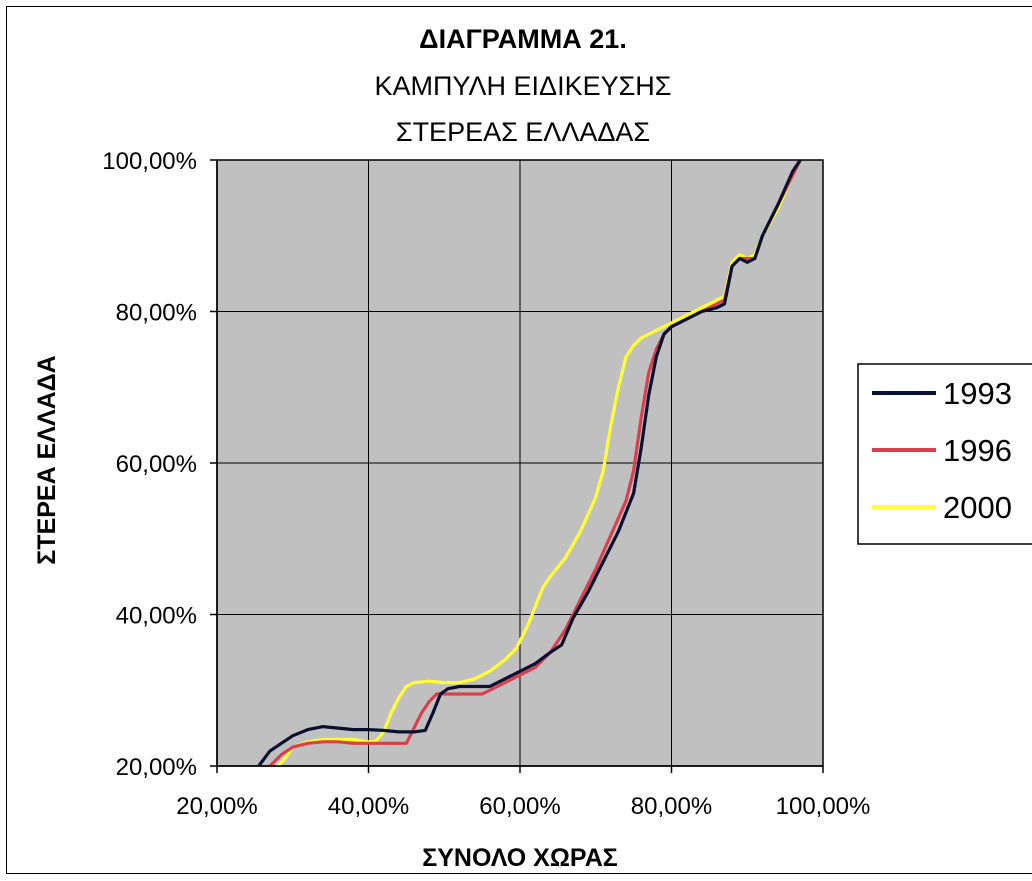 The height and width of the screenshot is (881, 1032). I want to click on chart-subtitle-line-1: ΚΑΜΠΥΛΗ ΕΙΔΙΚΕΥΣΗΣ, so click(523, 86).